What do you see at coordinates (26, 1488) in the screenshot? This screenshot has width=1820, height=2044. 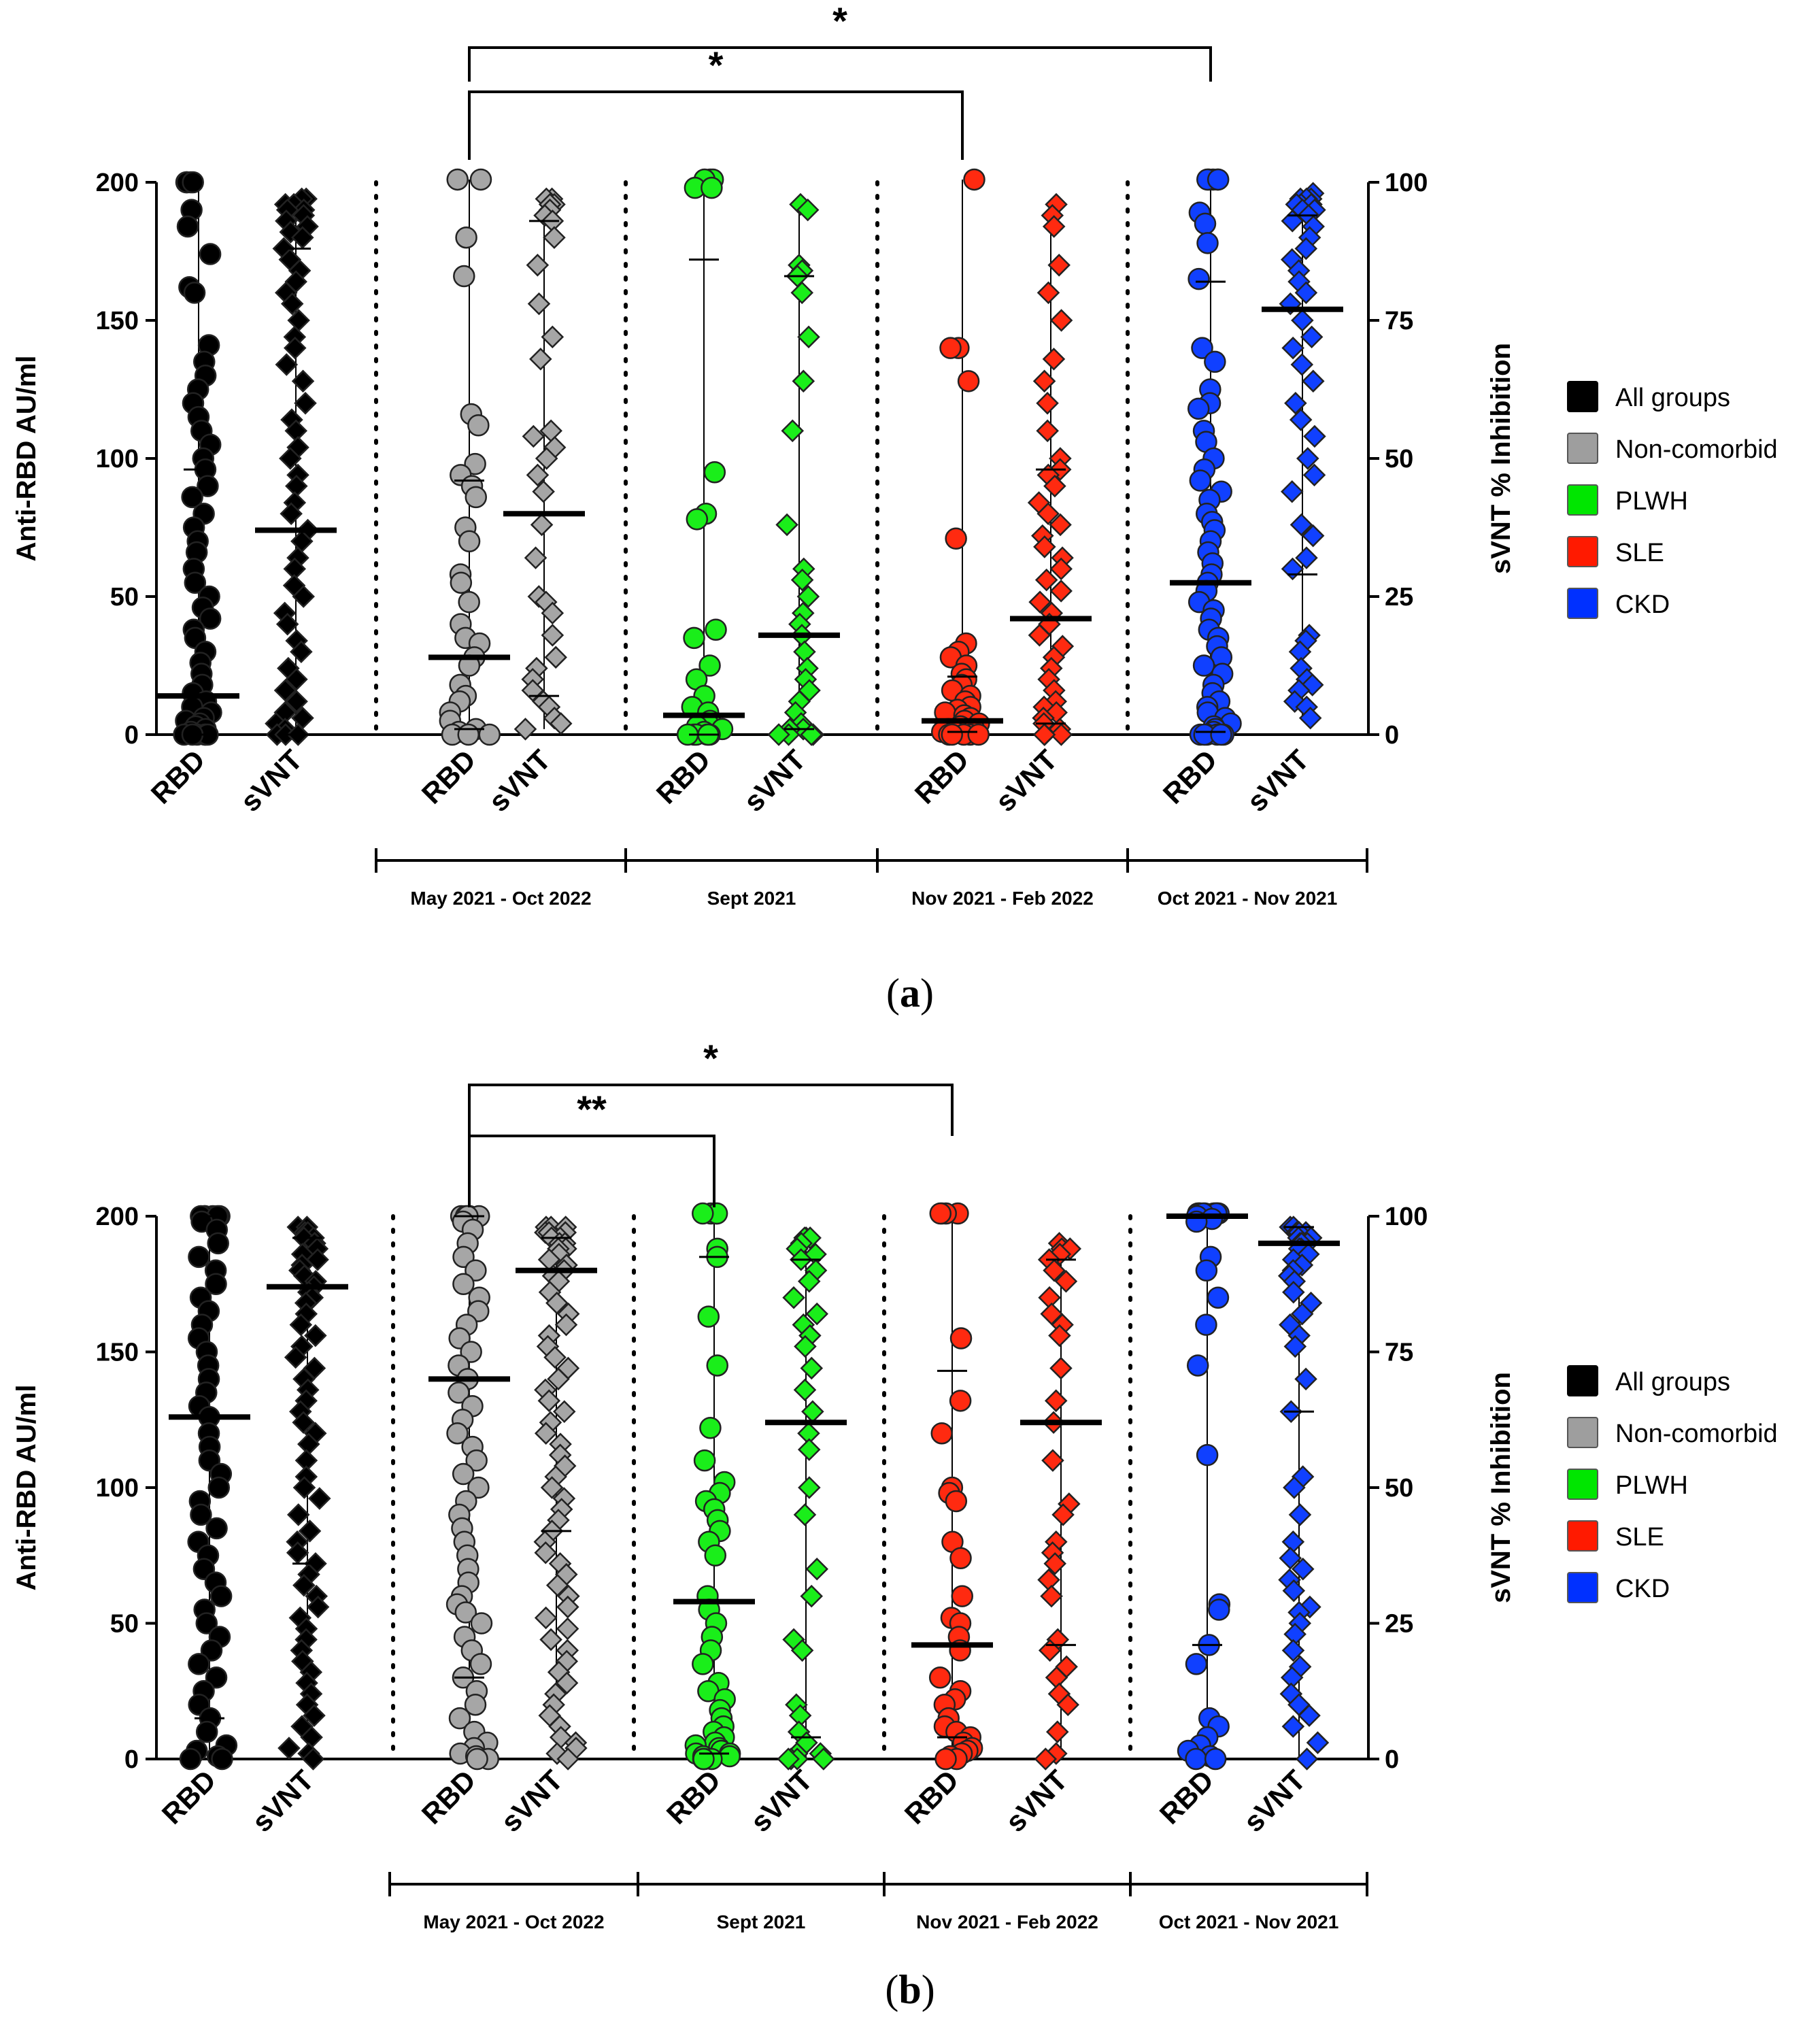 I see `left-axis-title: Anti-RBD AU/ml` at bounding box center [26, 1488].